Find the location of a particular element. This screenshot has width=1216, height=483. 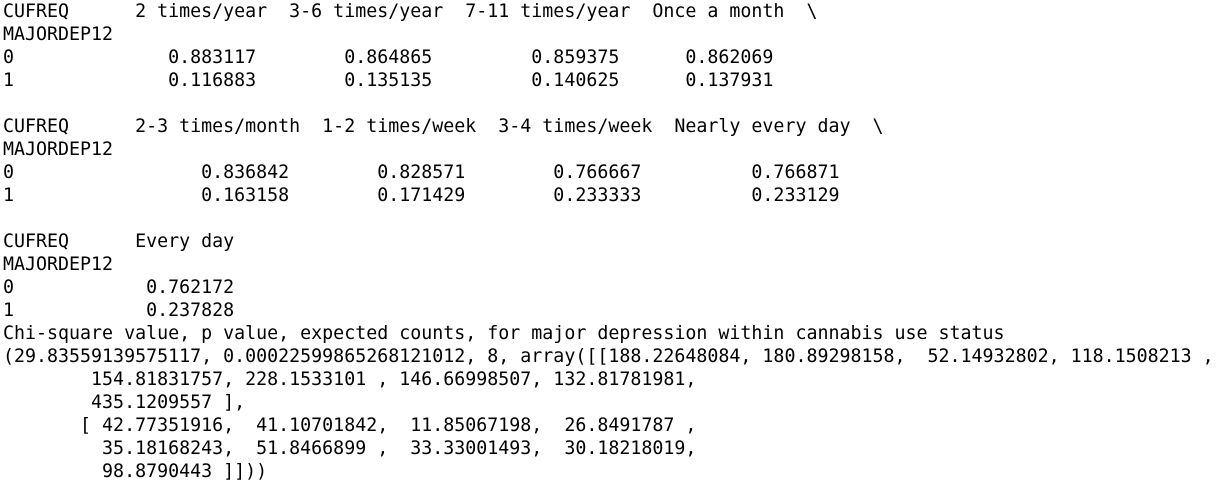

output-line: 1 0.163158 0.171429 0.233333 0.233129 is located at coordinates (421, 195).